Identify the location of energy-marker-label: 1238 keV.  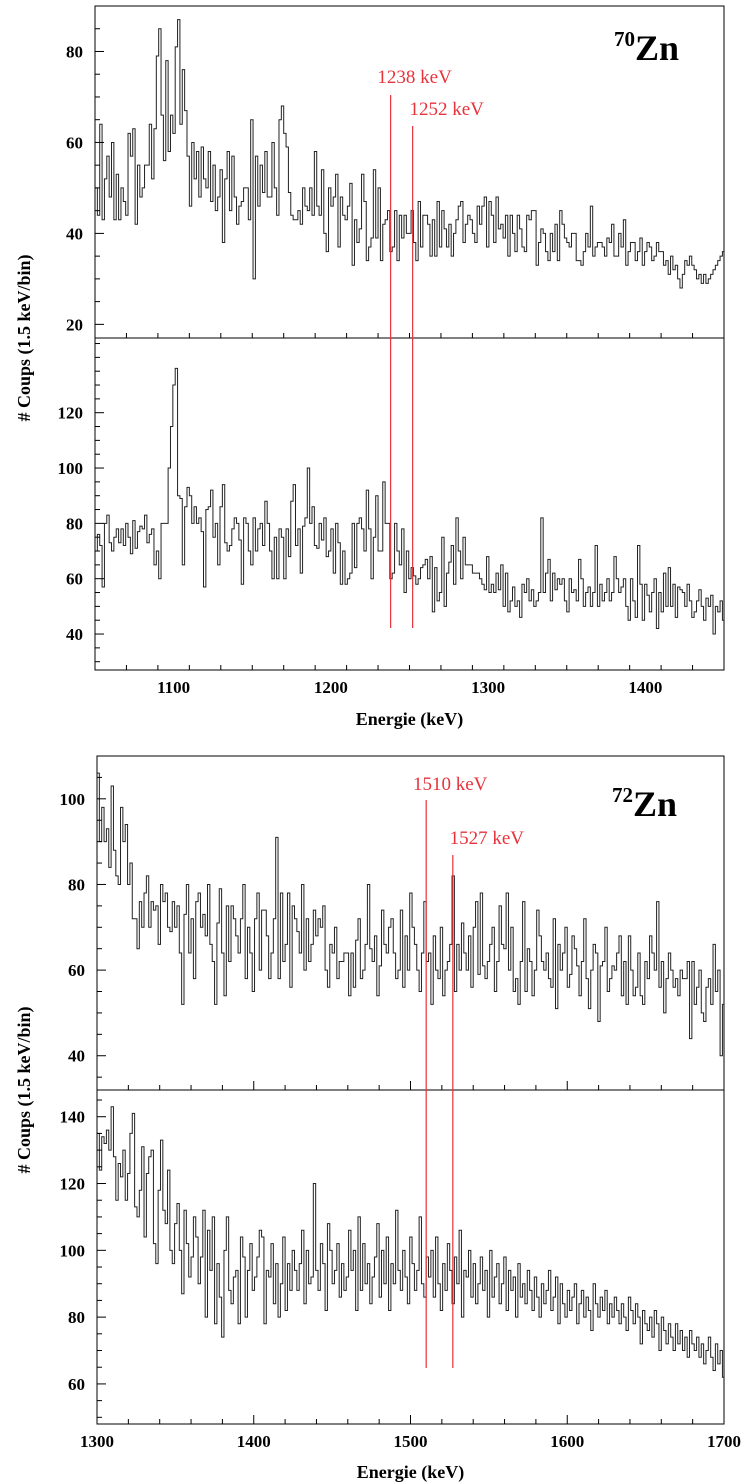
(414, 77).